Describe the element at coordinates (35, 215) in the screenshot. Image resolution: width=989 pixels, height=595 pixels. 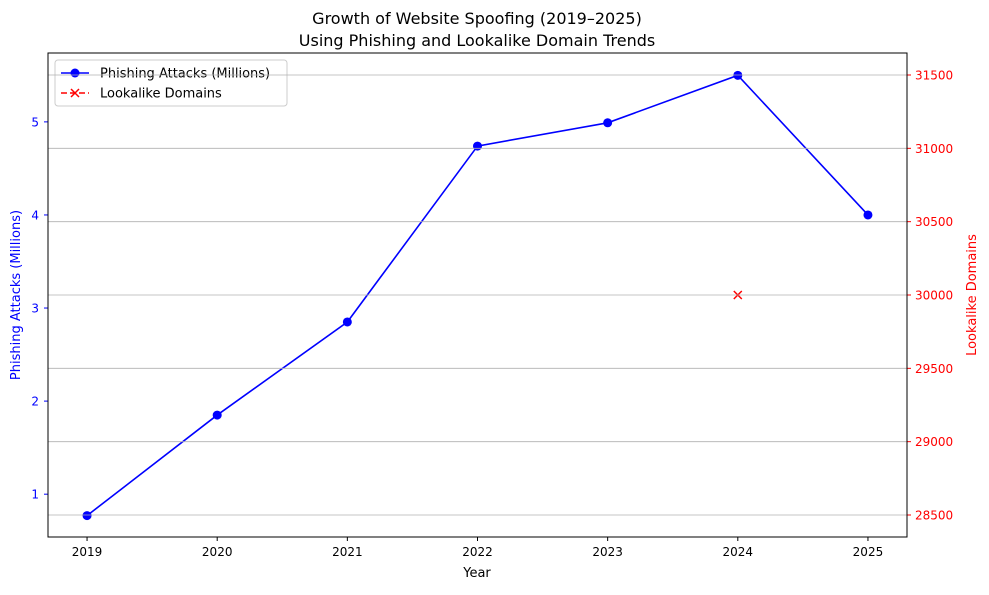
I see `y-left-tick-label: 4` at that location.